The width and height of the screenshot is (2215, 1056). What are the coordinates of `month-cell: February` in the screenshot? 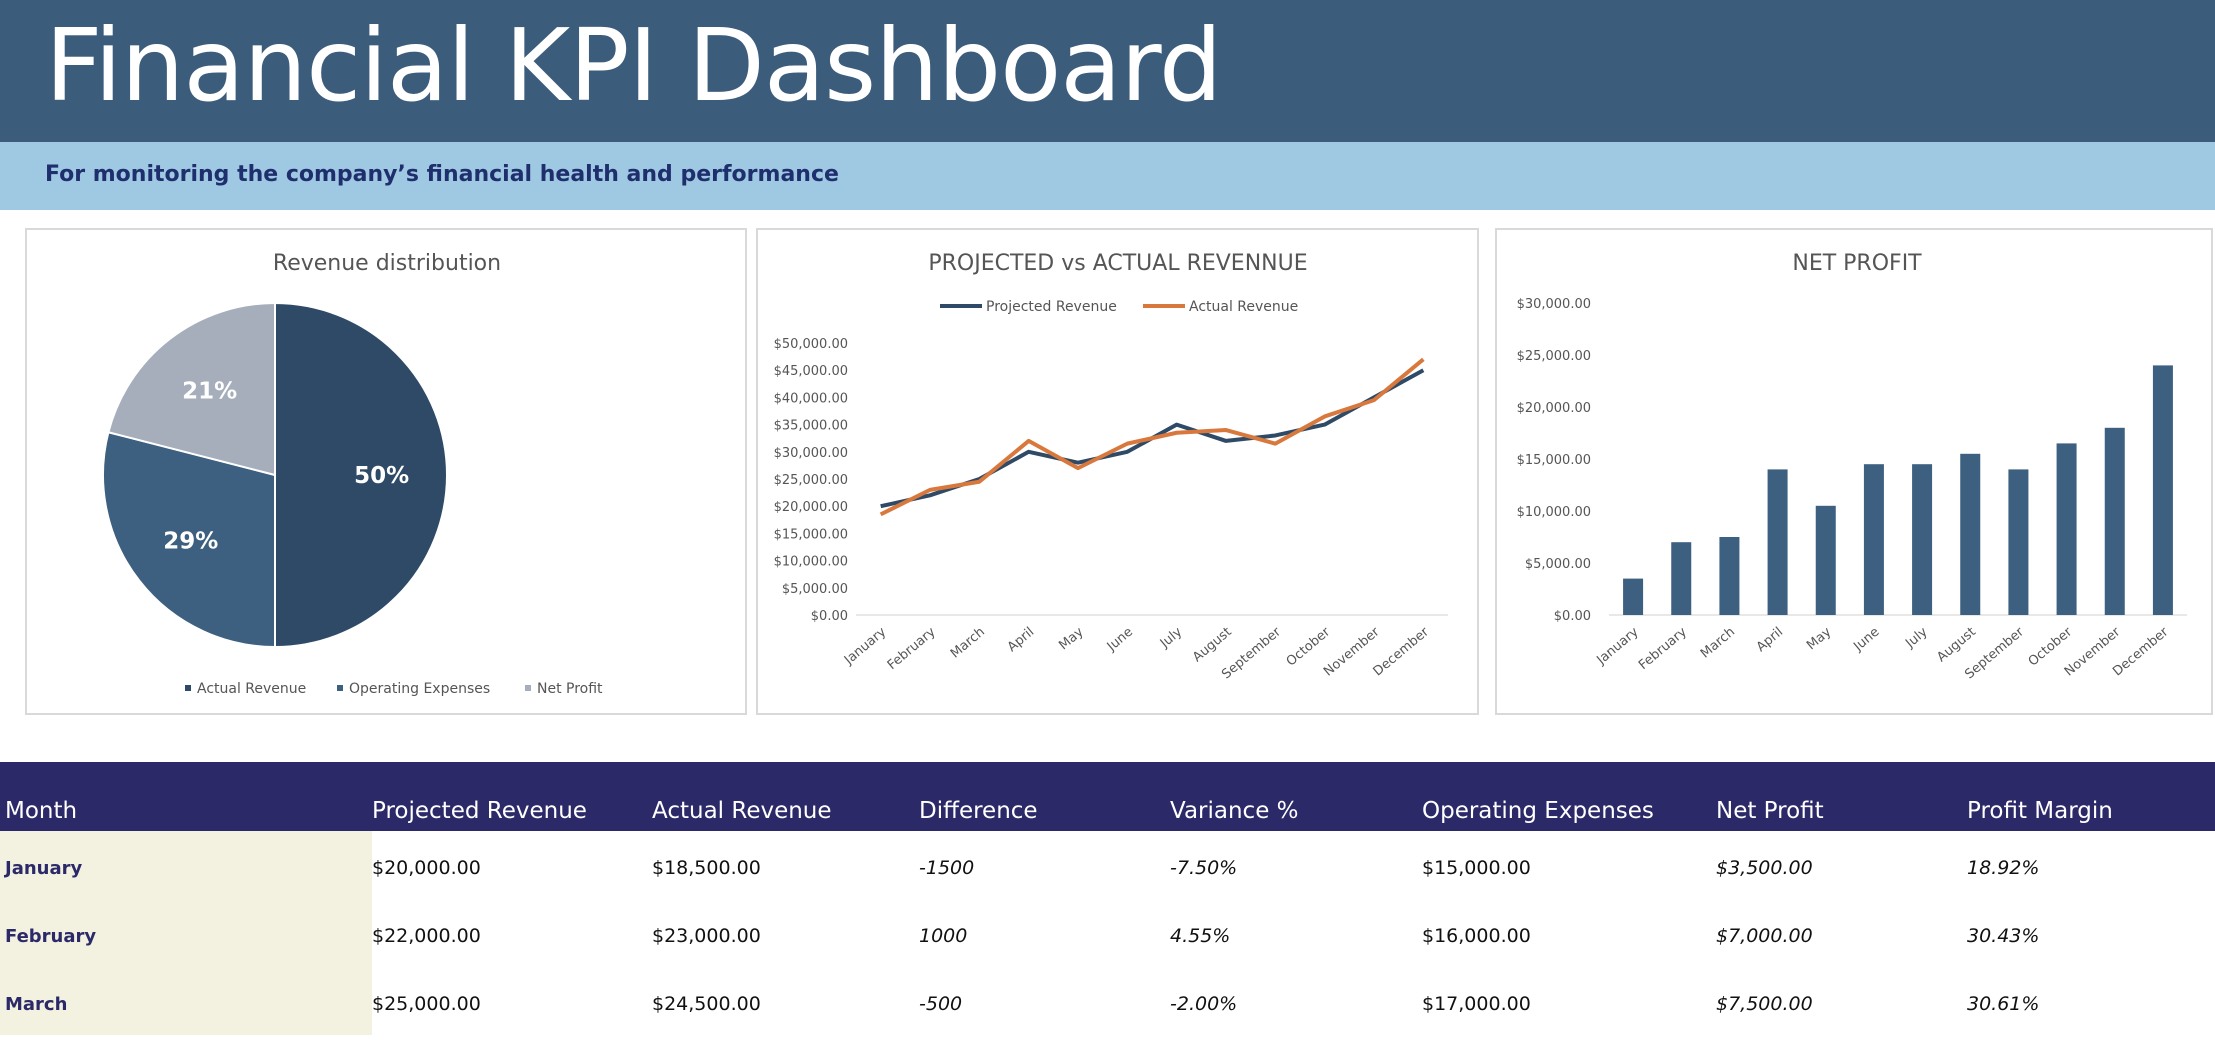 It's located at (186, 933).